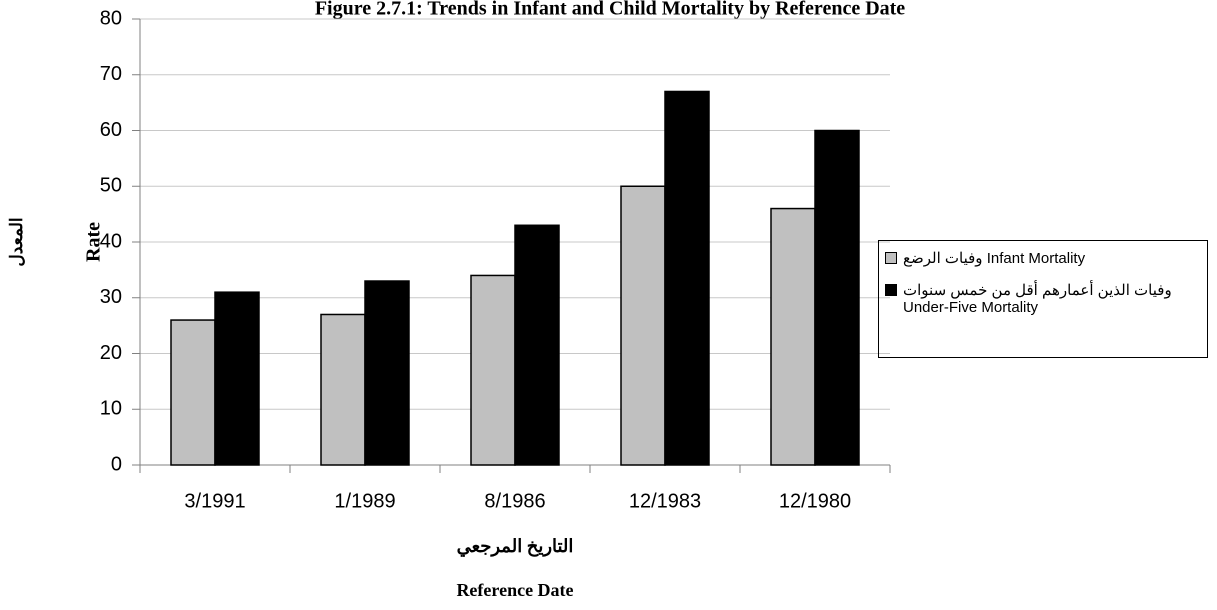 The image size is (1217, 610). What do you see at coordinates (514, 501) in the screenshot?
I see `x-tick-label: 8/1986` at bounding box center [514, 501].